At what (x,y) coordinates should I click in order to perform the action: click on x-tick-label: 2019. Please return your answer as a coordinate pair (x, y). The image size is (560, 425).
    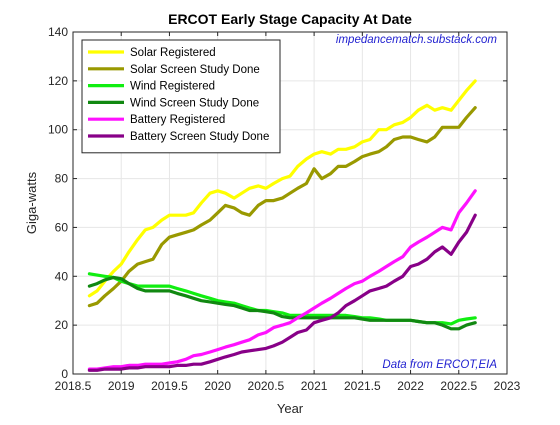
    Looking at the image, I should click on (121, 386).